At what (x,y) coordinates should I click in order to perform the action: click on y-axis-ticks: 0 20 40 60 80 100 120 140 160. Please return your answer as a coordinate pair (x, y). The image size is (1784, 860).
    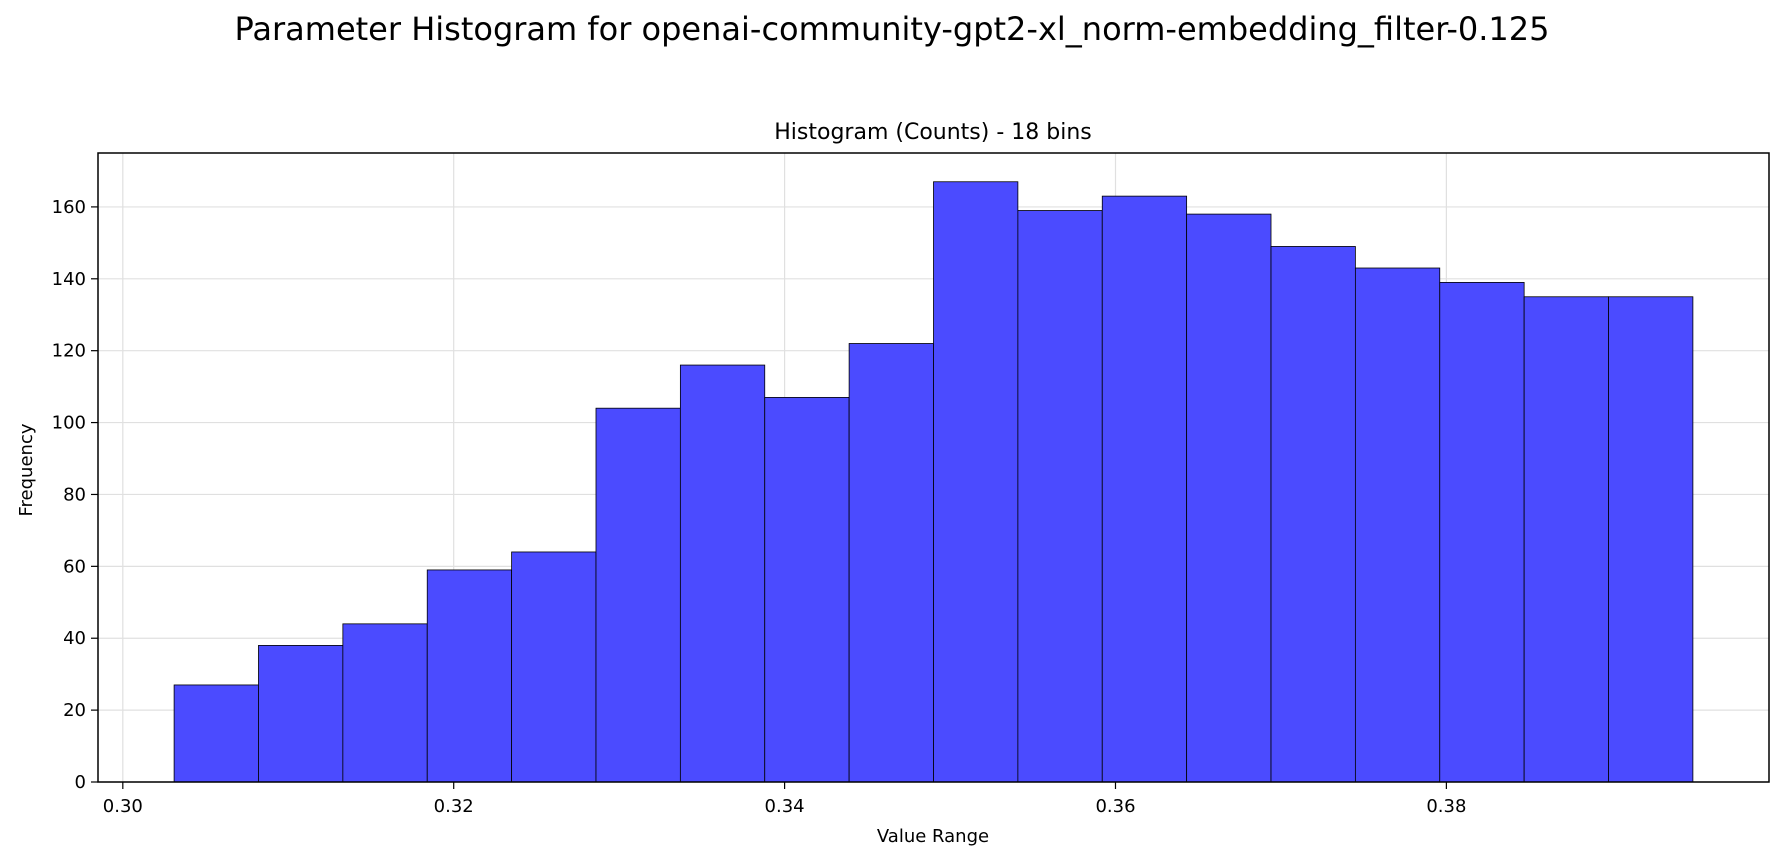
    Looking at the image, I should click on (75, 495).